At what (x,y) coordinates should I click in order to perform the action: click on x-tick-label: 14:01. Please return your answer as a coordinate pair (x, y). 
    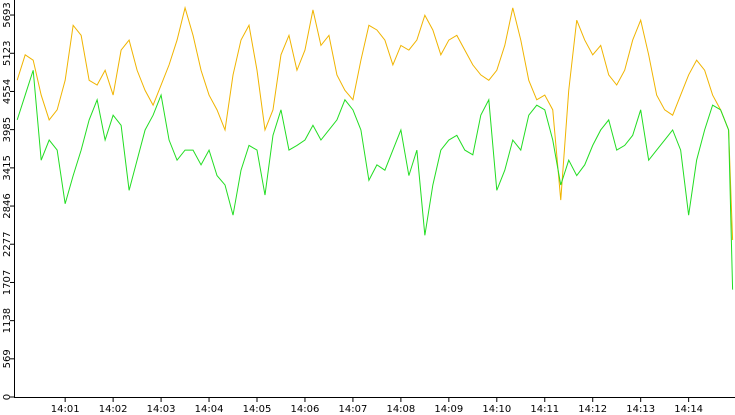
    Looking at the image, I should click on (65, 409).